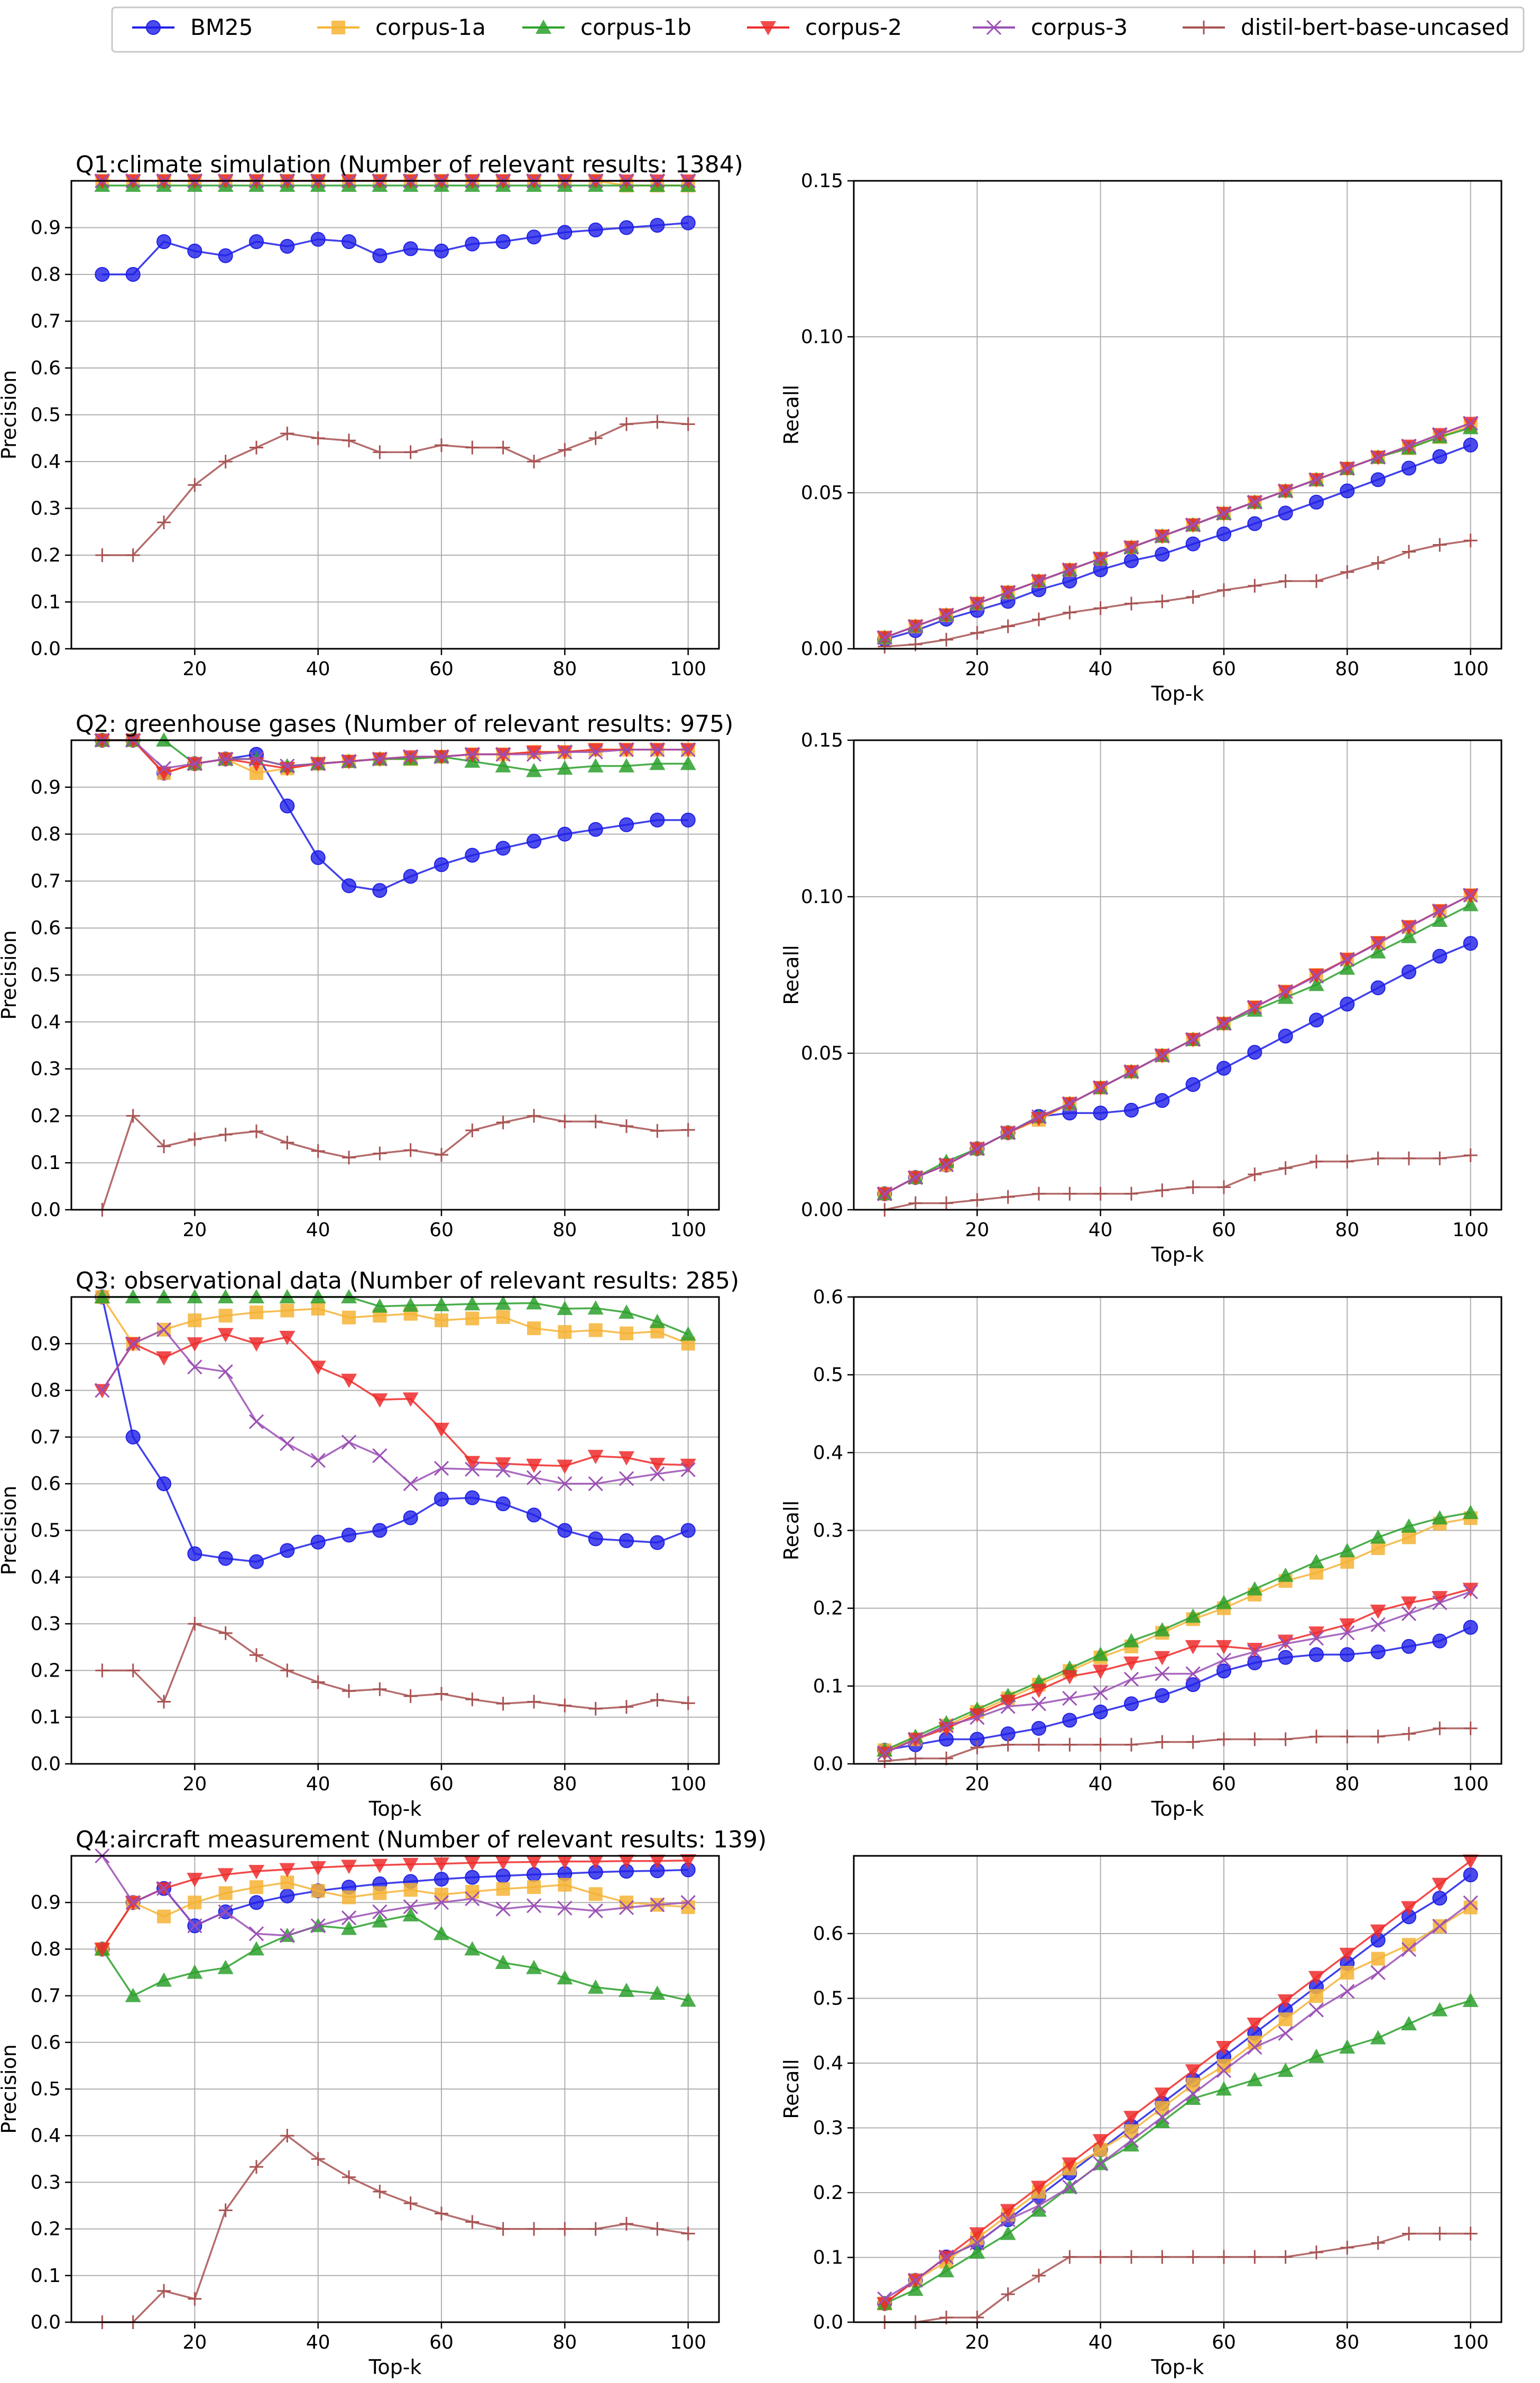  I want to click on series-distil-bert-base-uncased, so click(1178, 1182).